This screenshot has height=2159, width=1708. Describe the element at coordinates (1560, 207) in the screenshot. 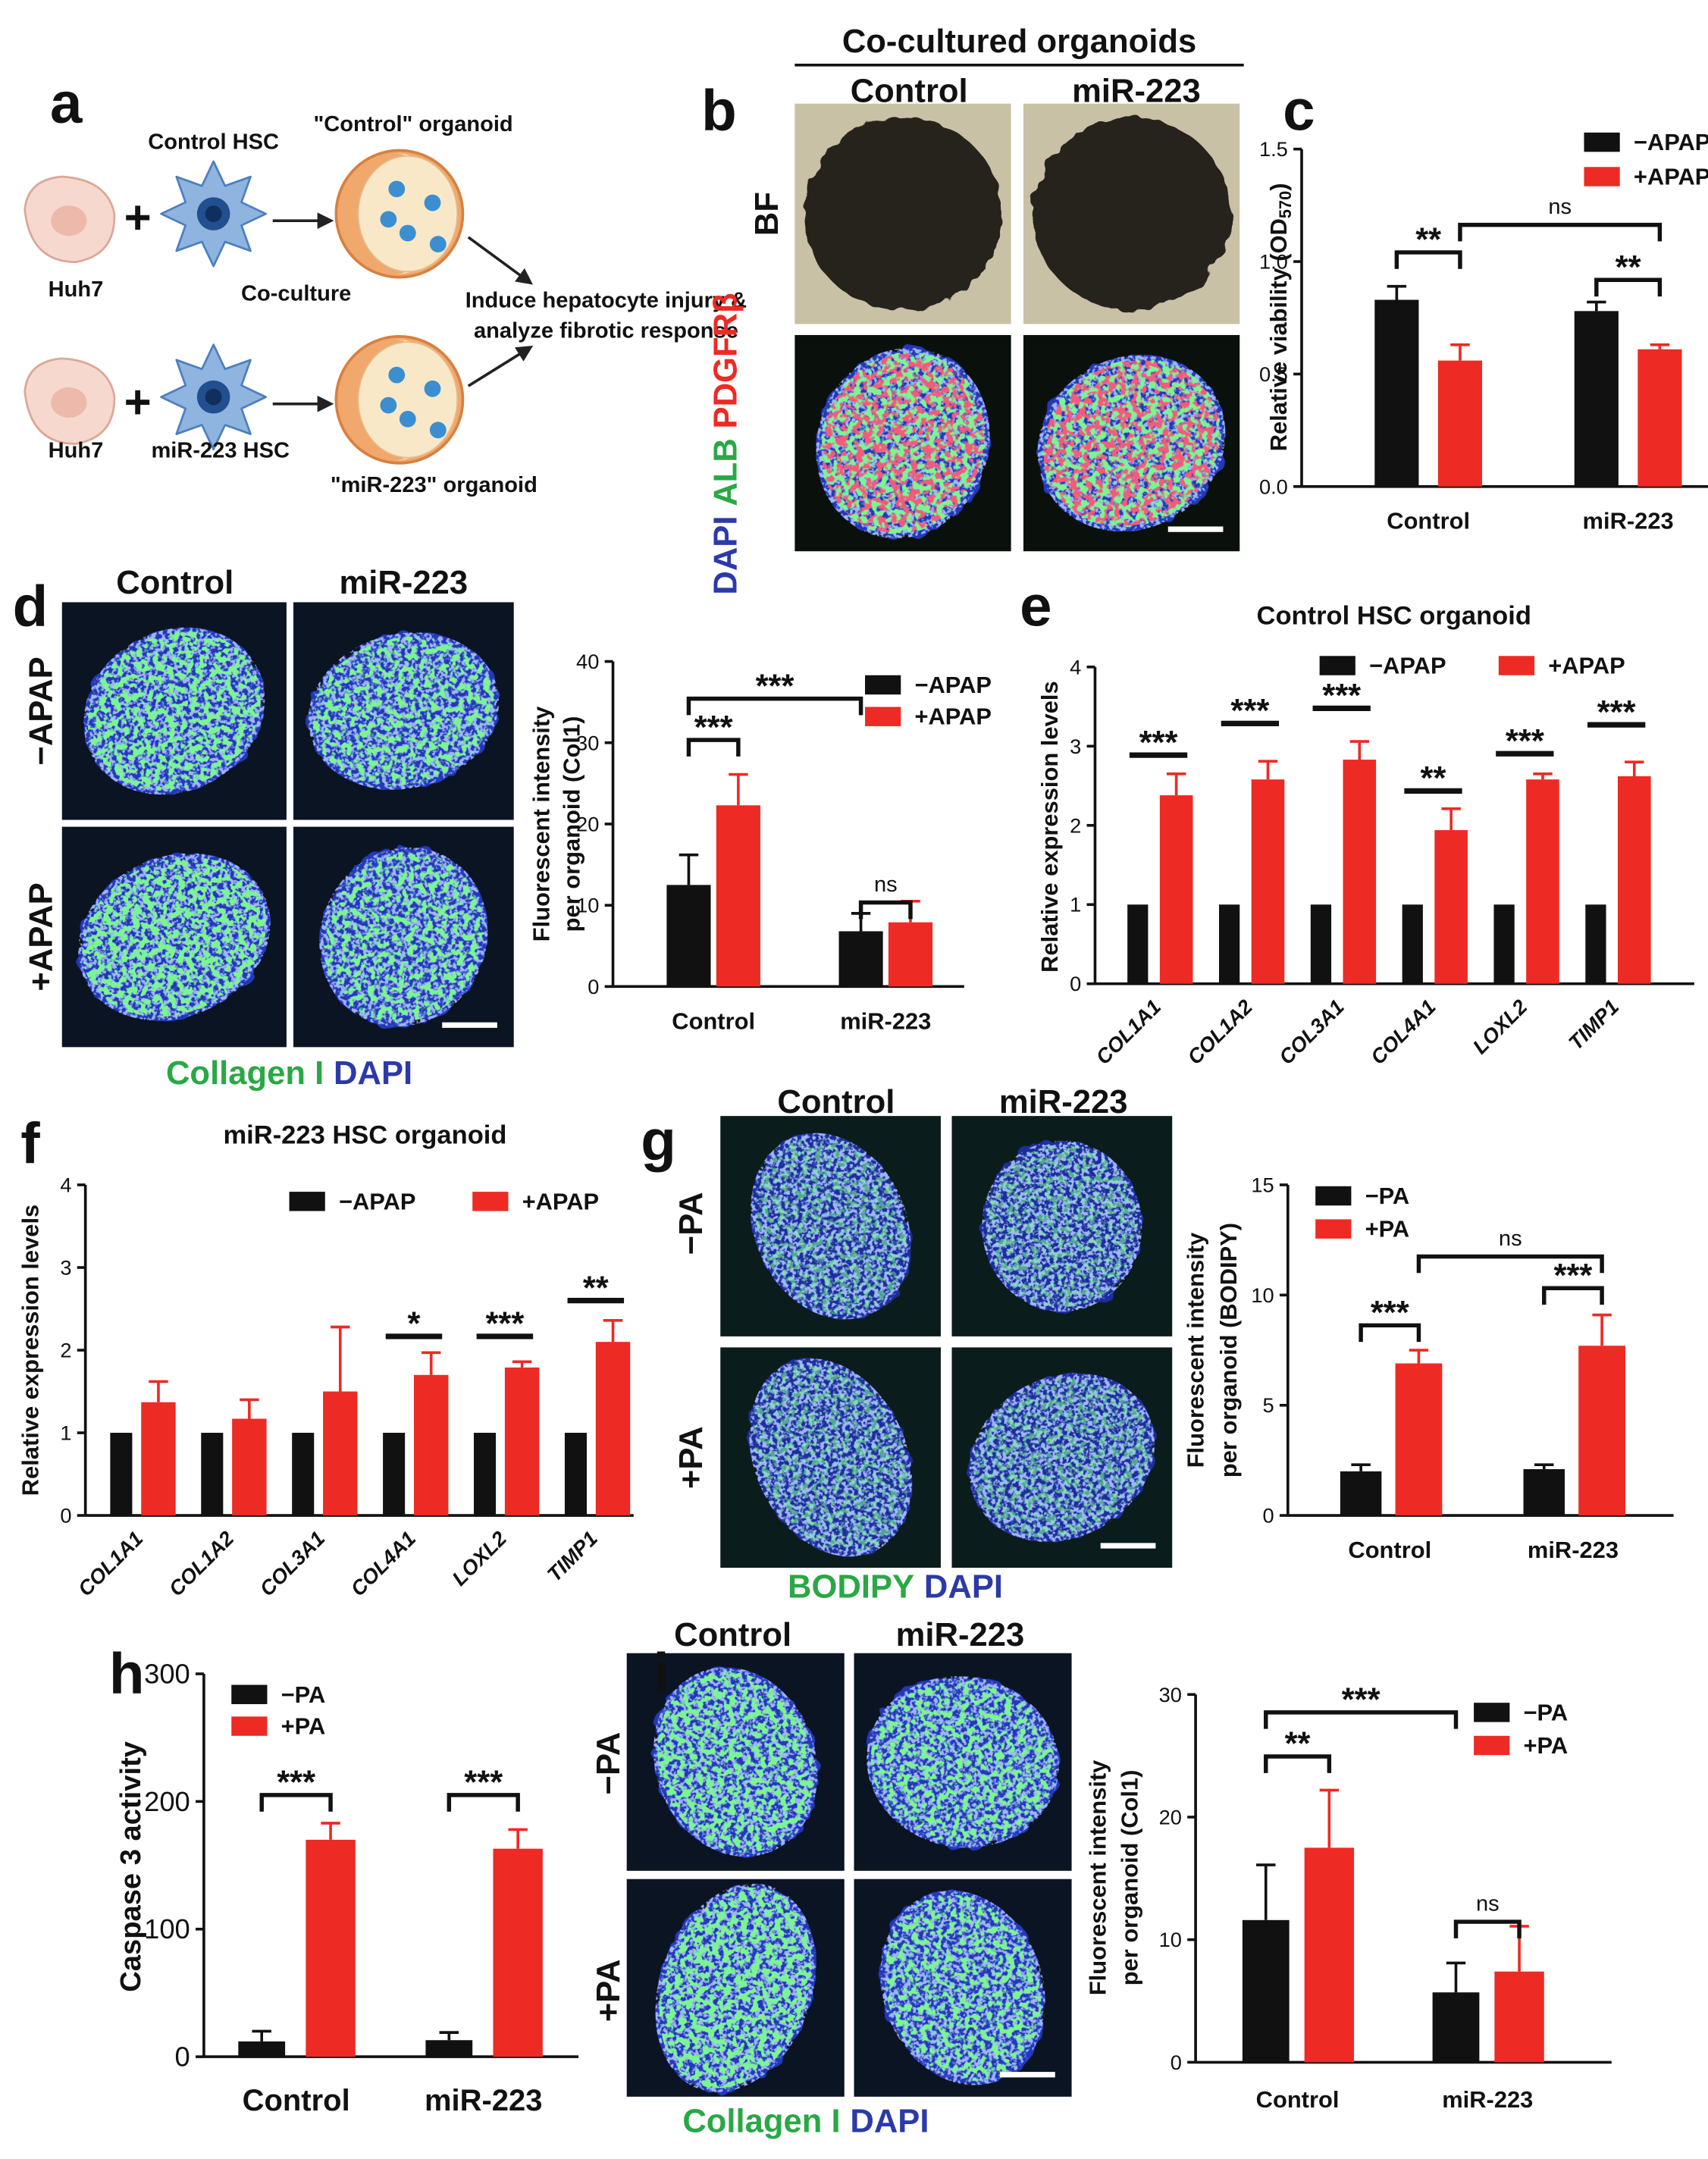

I see `significance-label: ns` at that location.